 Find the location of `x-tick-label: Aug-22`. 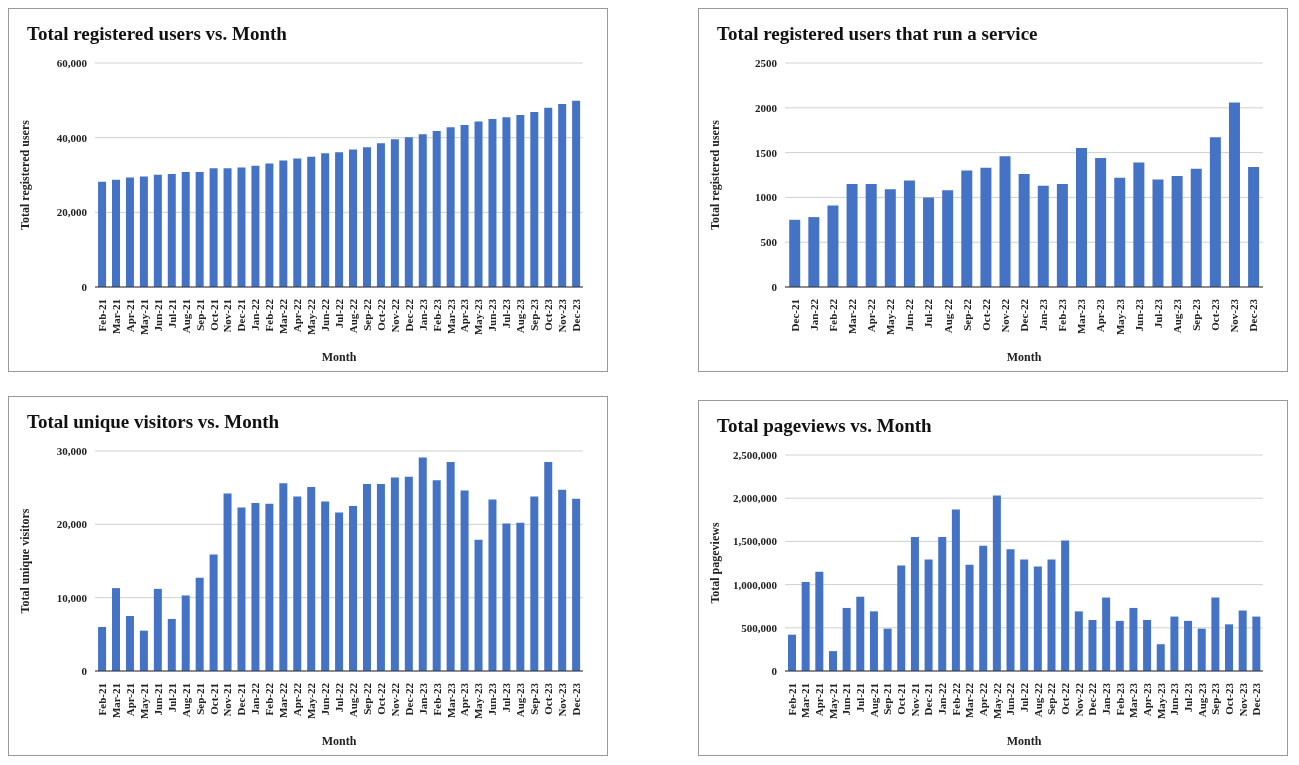

x-tick-label: Aug-22 is located at coordinates (1037, 700).